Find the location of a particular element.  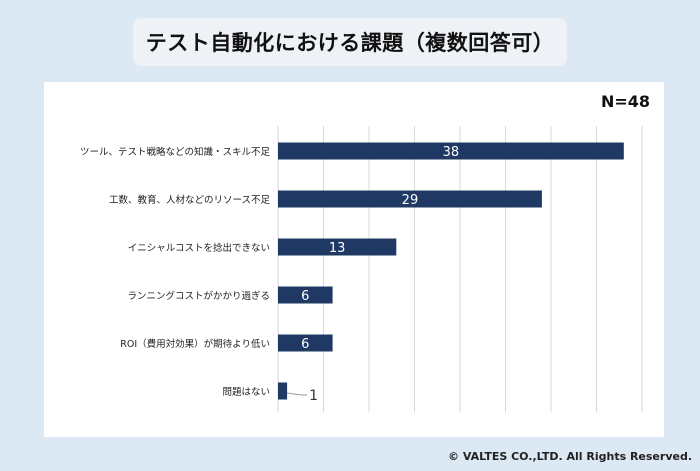

data-label: 1 is located at coordinates (313, 396).